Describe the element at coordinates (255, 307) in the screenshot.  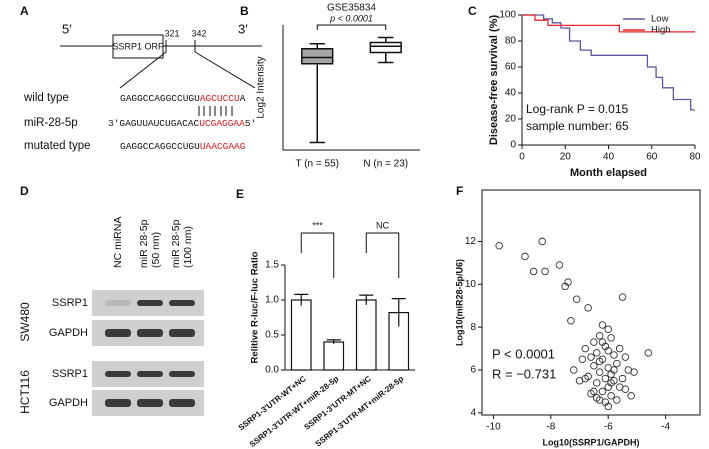
I see `y-label: Relitive R-luc/F-luc Ratio` at that location.